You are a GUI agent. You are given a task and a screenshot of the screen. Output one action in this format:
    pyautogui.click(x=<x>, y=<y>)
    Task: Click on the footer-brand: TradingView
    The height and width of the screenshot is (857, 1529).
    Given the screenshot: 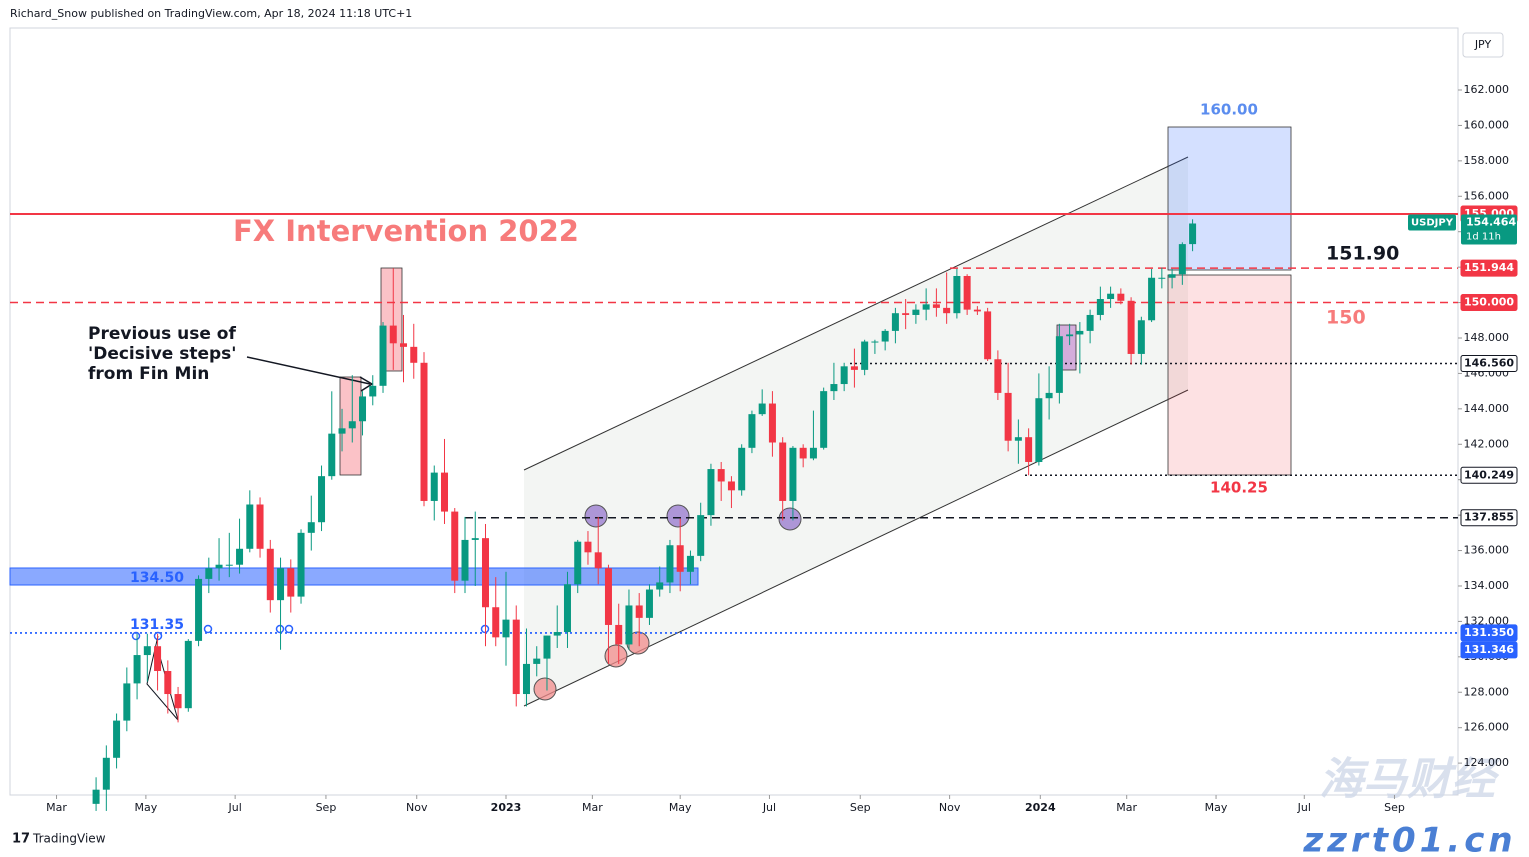 What is the action you would take?
    pyautogui.click(x=69, y=839)
    